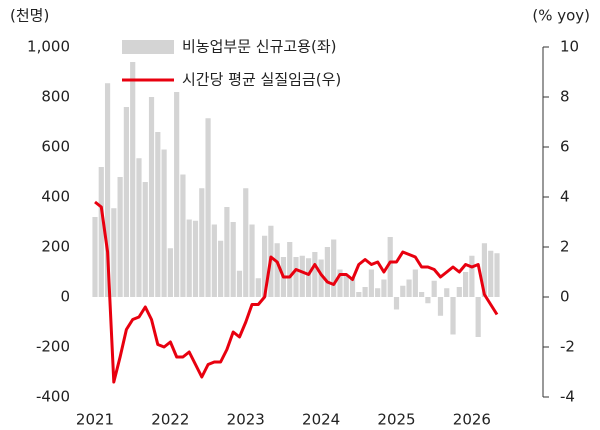  Describe the element at coordinates (53, 397) in the screenshot. I see `y-tick-label: -400` at that location.